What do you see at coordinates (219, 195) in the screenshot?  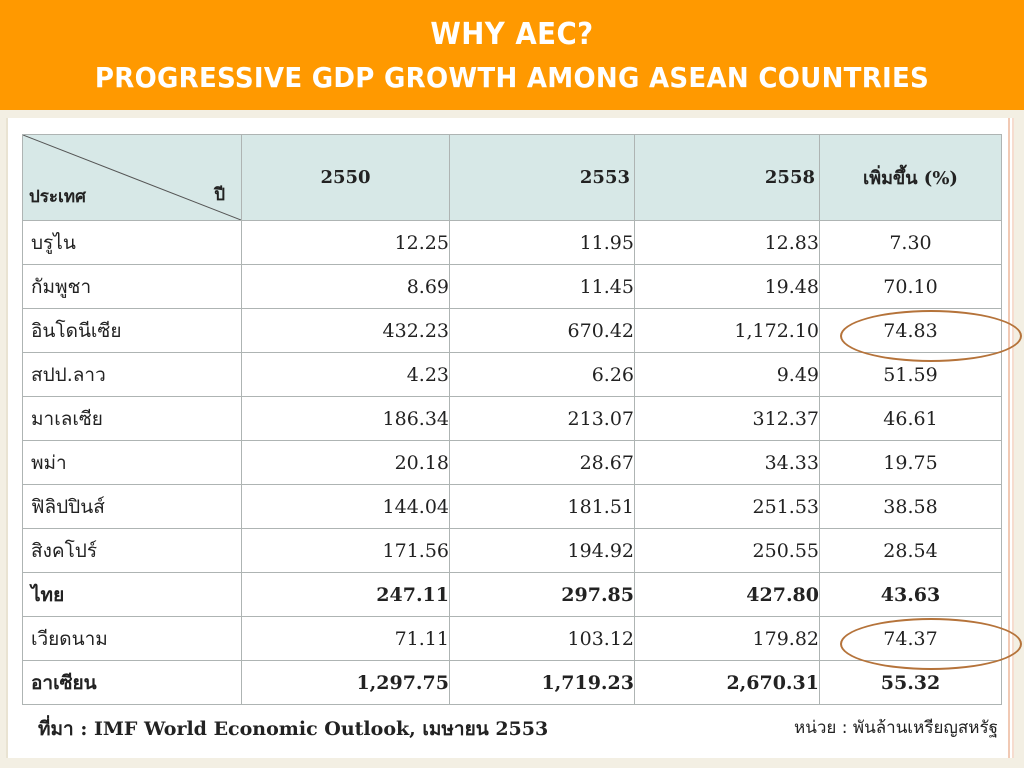 I see `header-year-label: ปี` at bounding box center [219, 195].